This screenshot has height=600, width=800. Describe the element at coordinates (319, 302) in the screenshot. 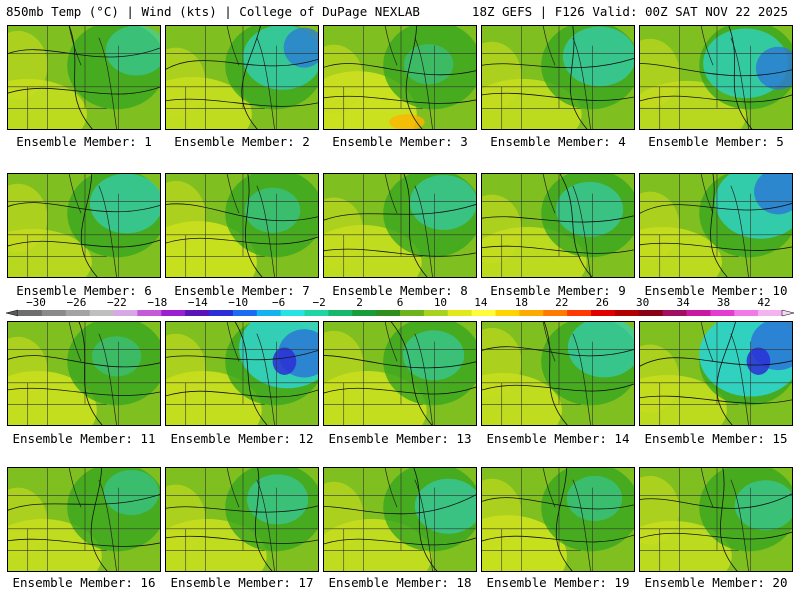

I see `colorbar-tick-label: −2` at that location.